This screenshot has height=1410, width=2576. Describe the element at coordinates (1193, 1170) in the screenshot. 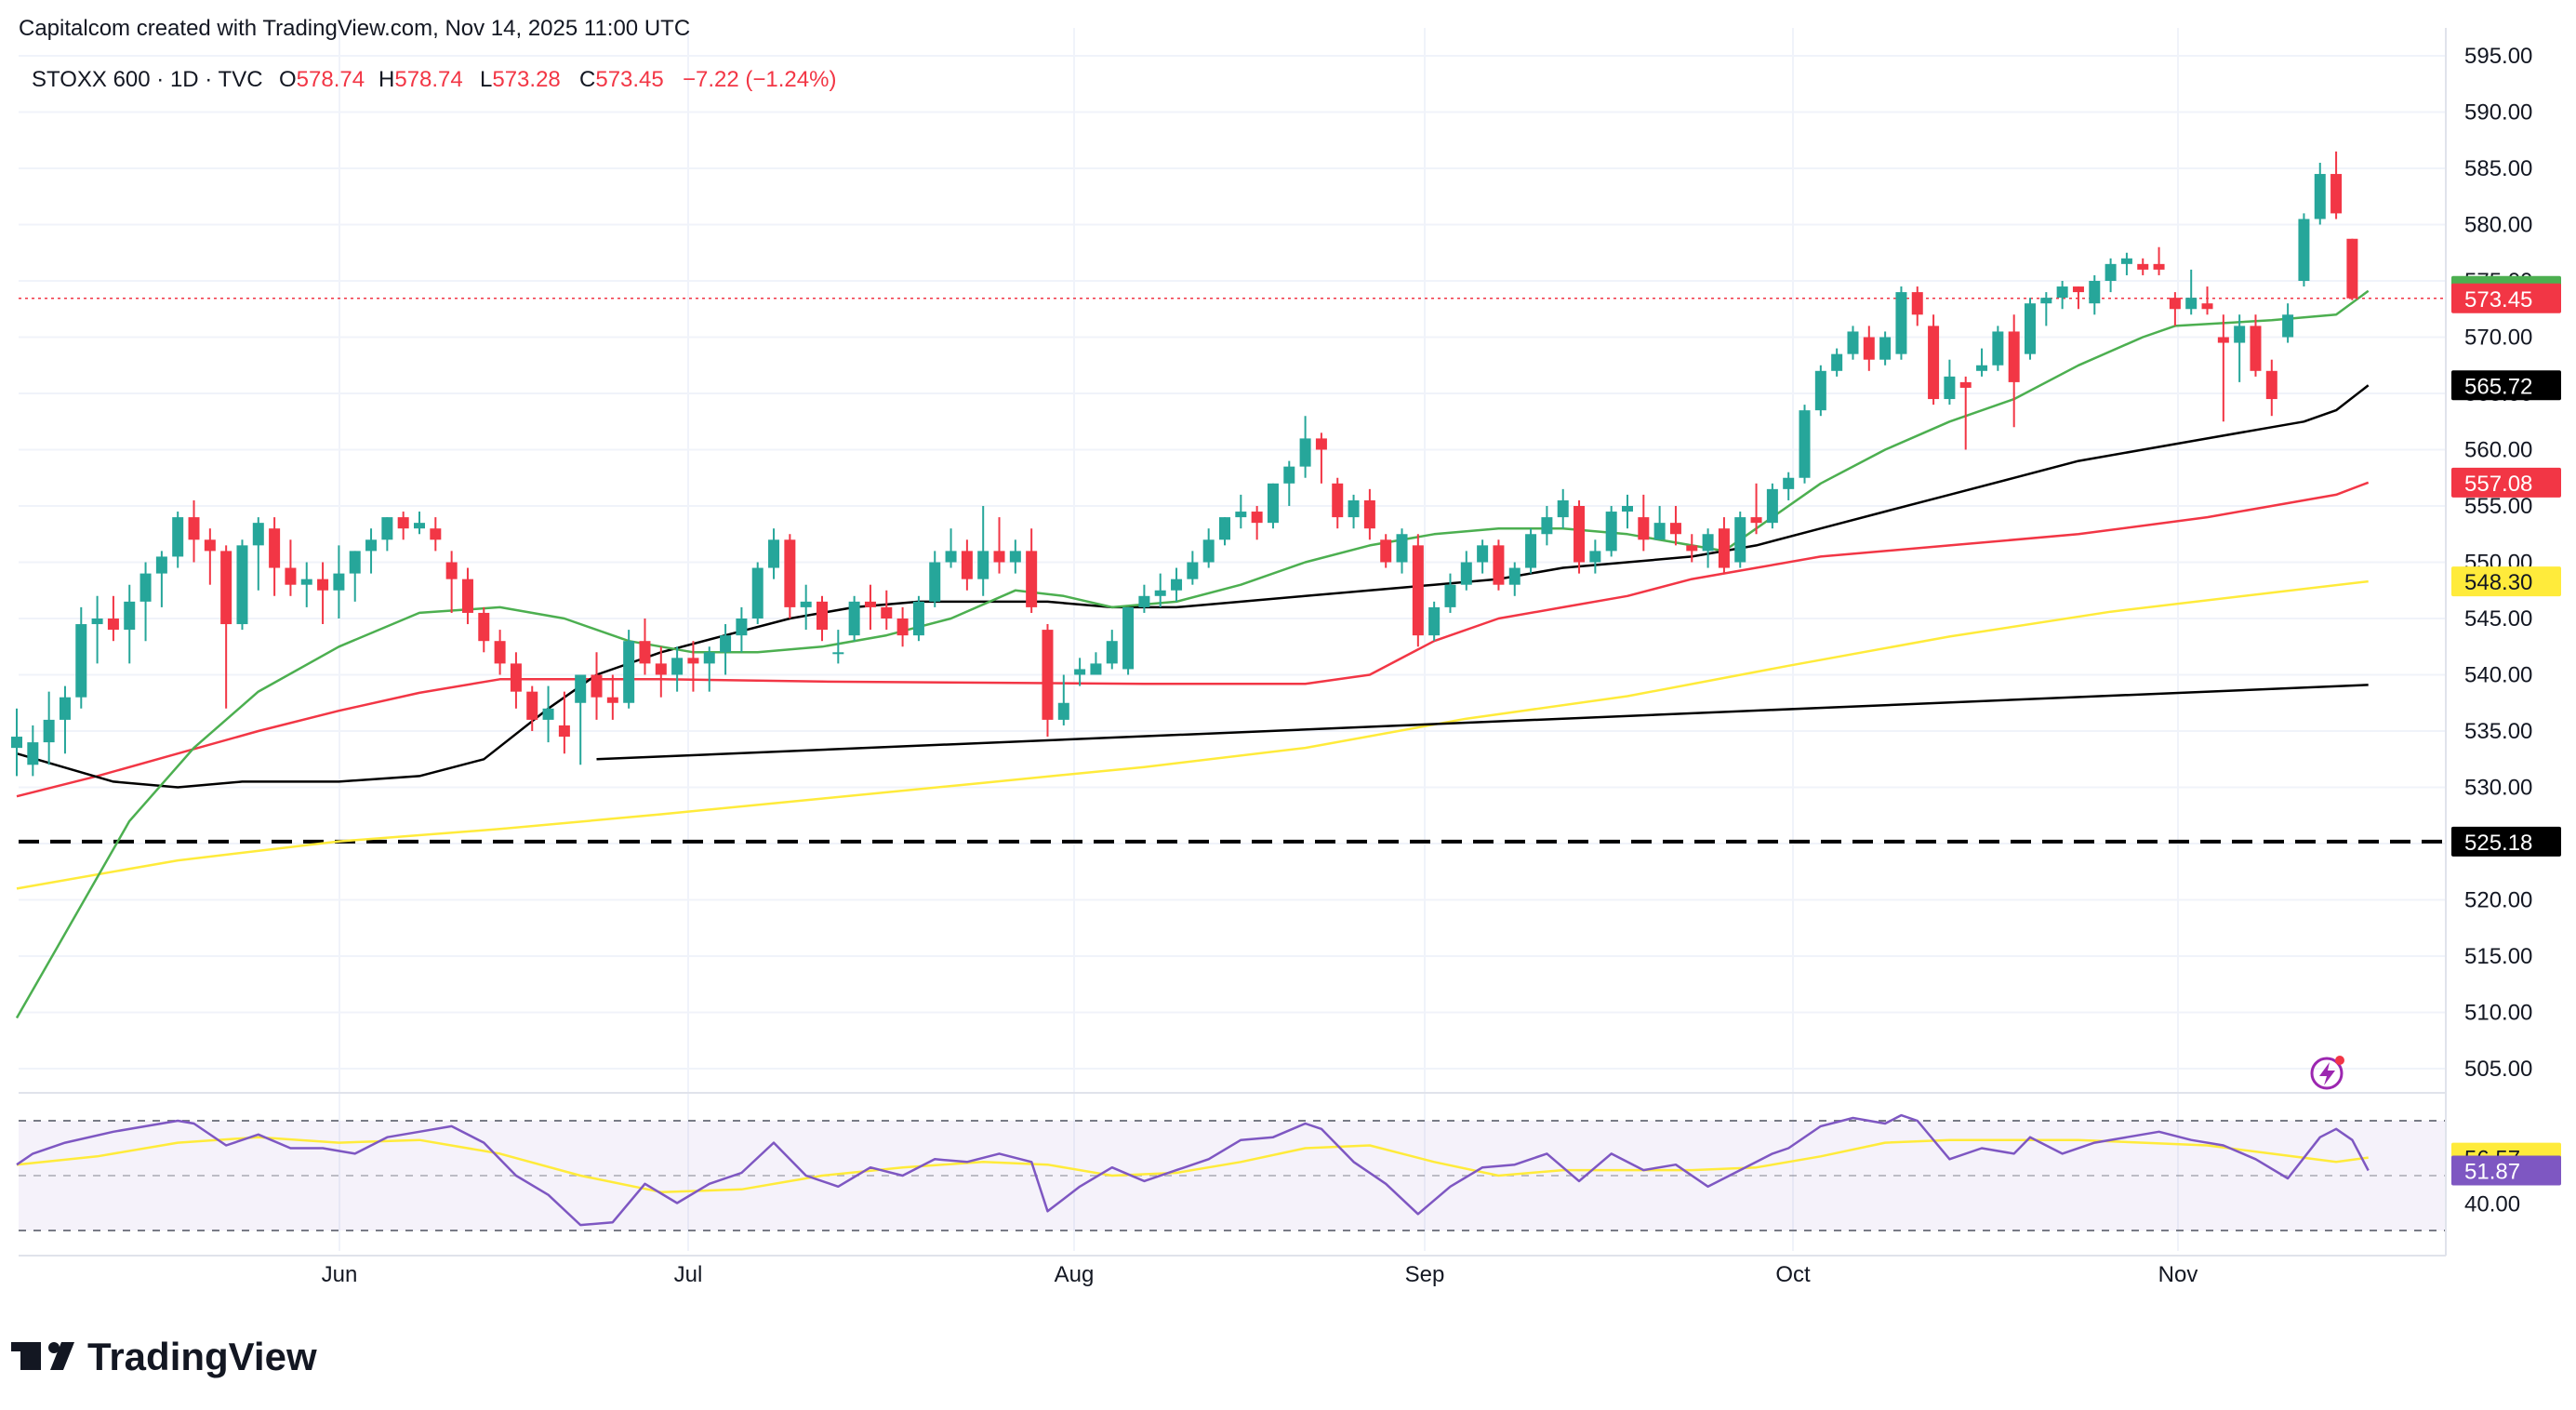

I see `rsi-pane` at that location.